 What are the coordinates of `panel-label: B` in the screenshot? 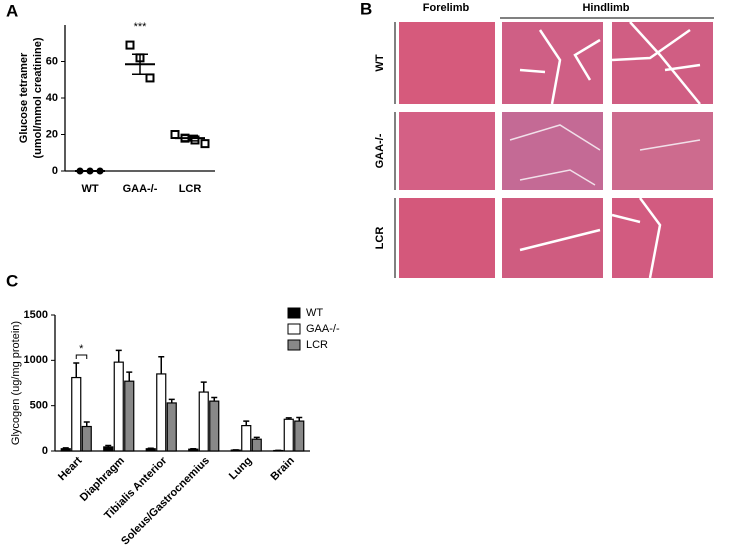 It's located at (366, 9).